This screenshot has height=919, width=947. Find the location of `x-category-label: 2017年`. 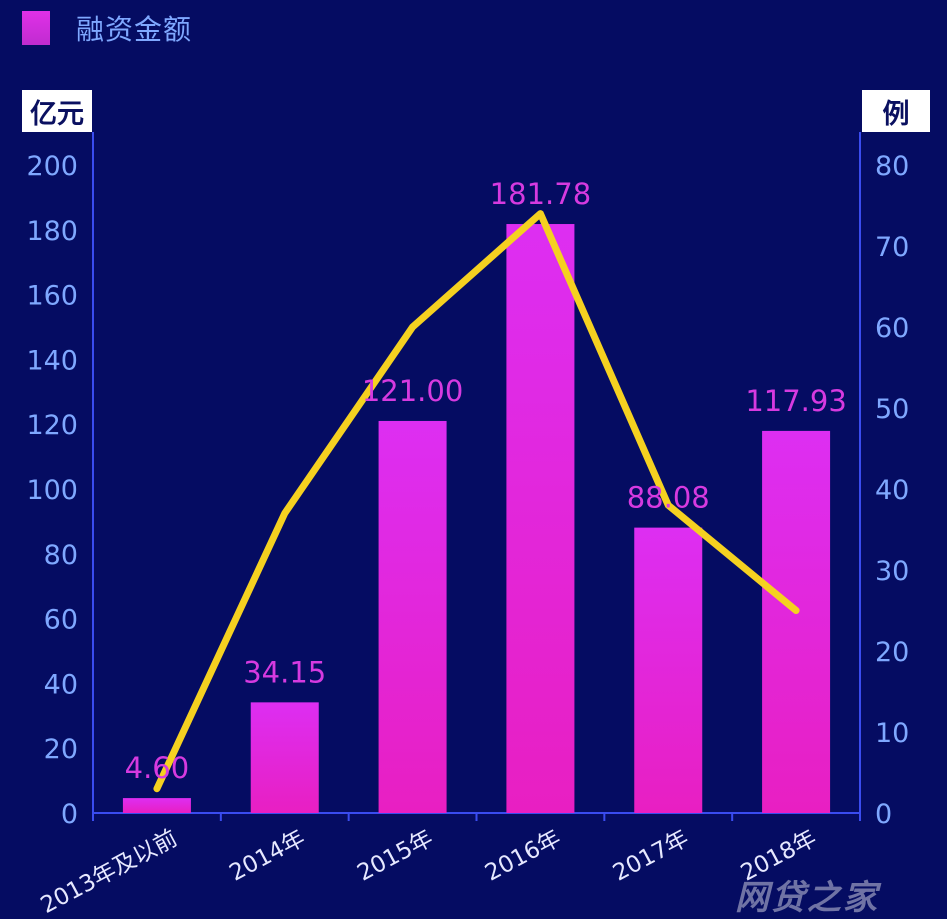

x-category-label: 2017年 is located at coordinates (651, 855).